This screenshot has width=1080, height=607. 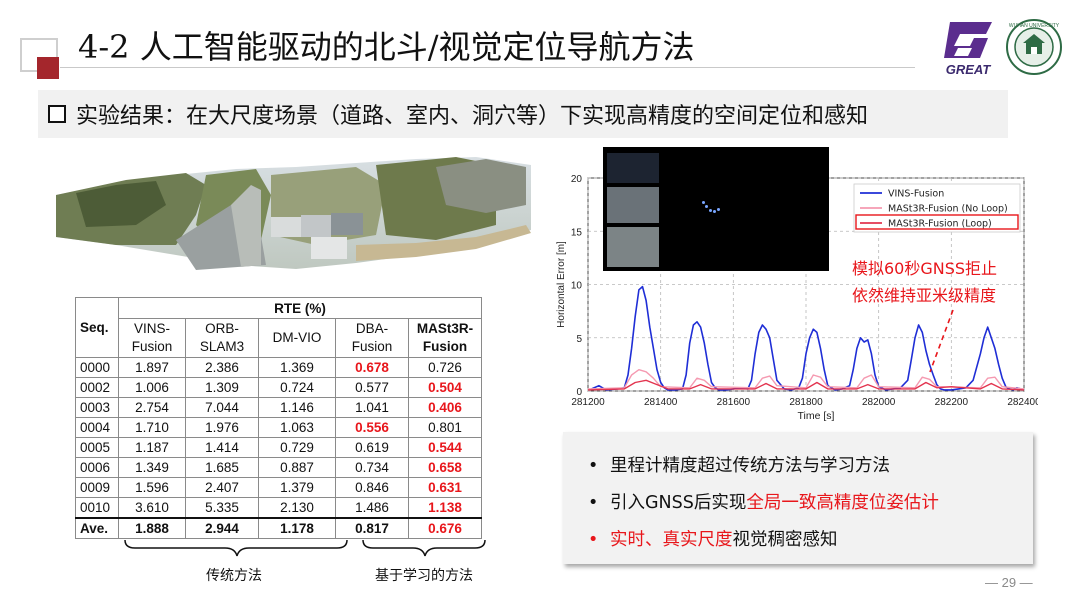 What do you see at coordinates (806, 402) in the screenshot?
I see `x-tick-label: 281800` at bounding box center [806, 402].